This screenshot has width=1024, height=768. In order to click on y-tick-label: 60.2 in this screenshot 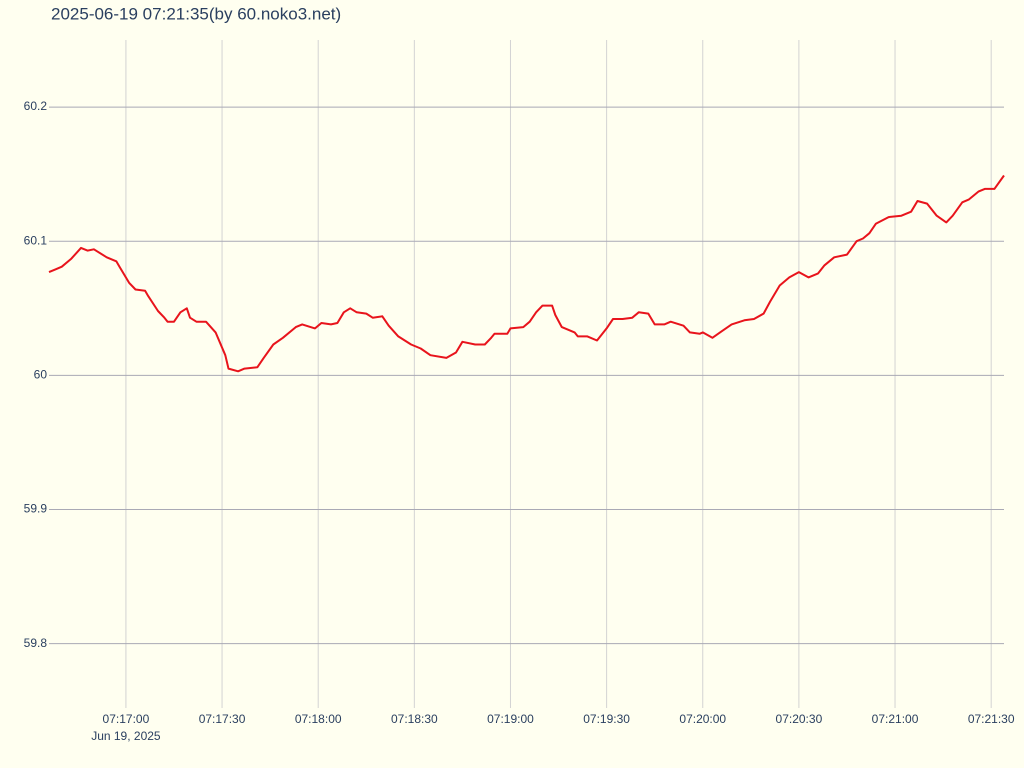, I will do `click(36, 106)`.